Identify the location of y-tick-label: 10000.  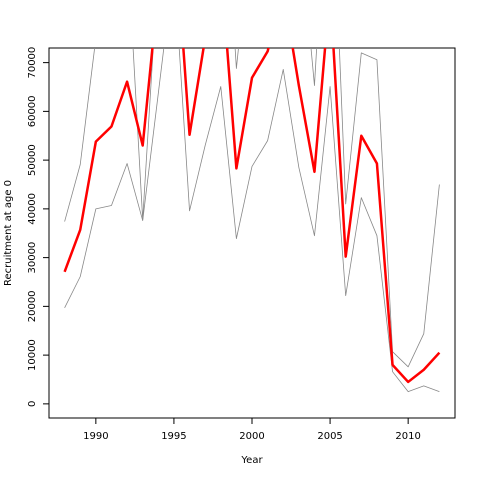
(32, 355).